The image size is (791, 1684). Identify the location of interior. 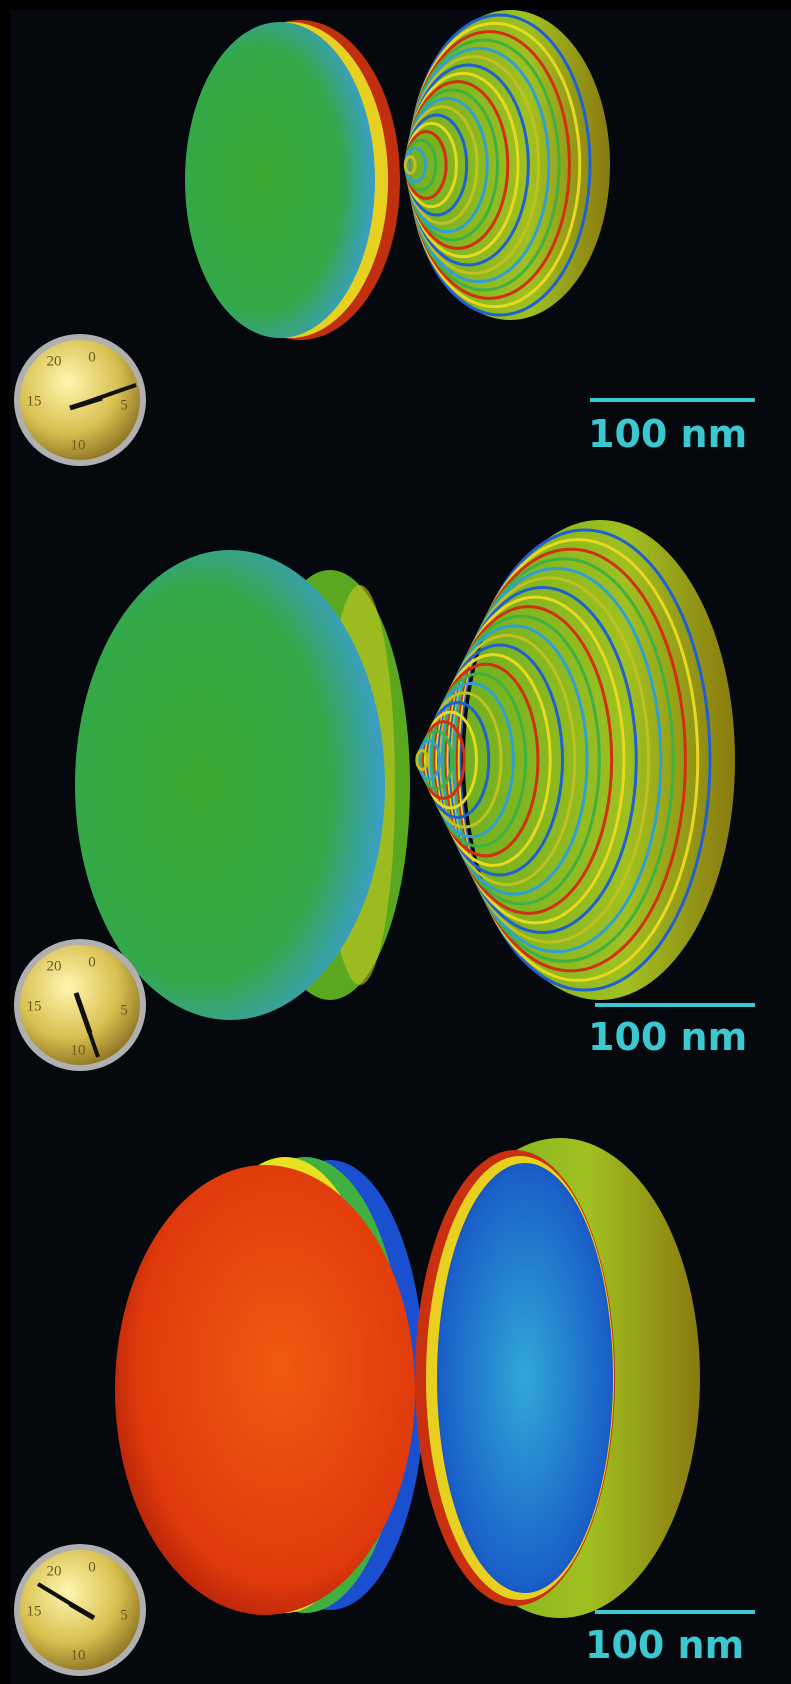
(525, 1378).